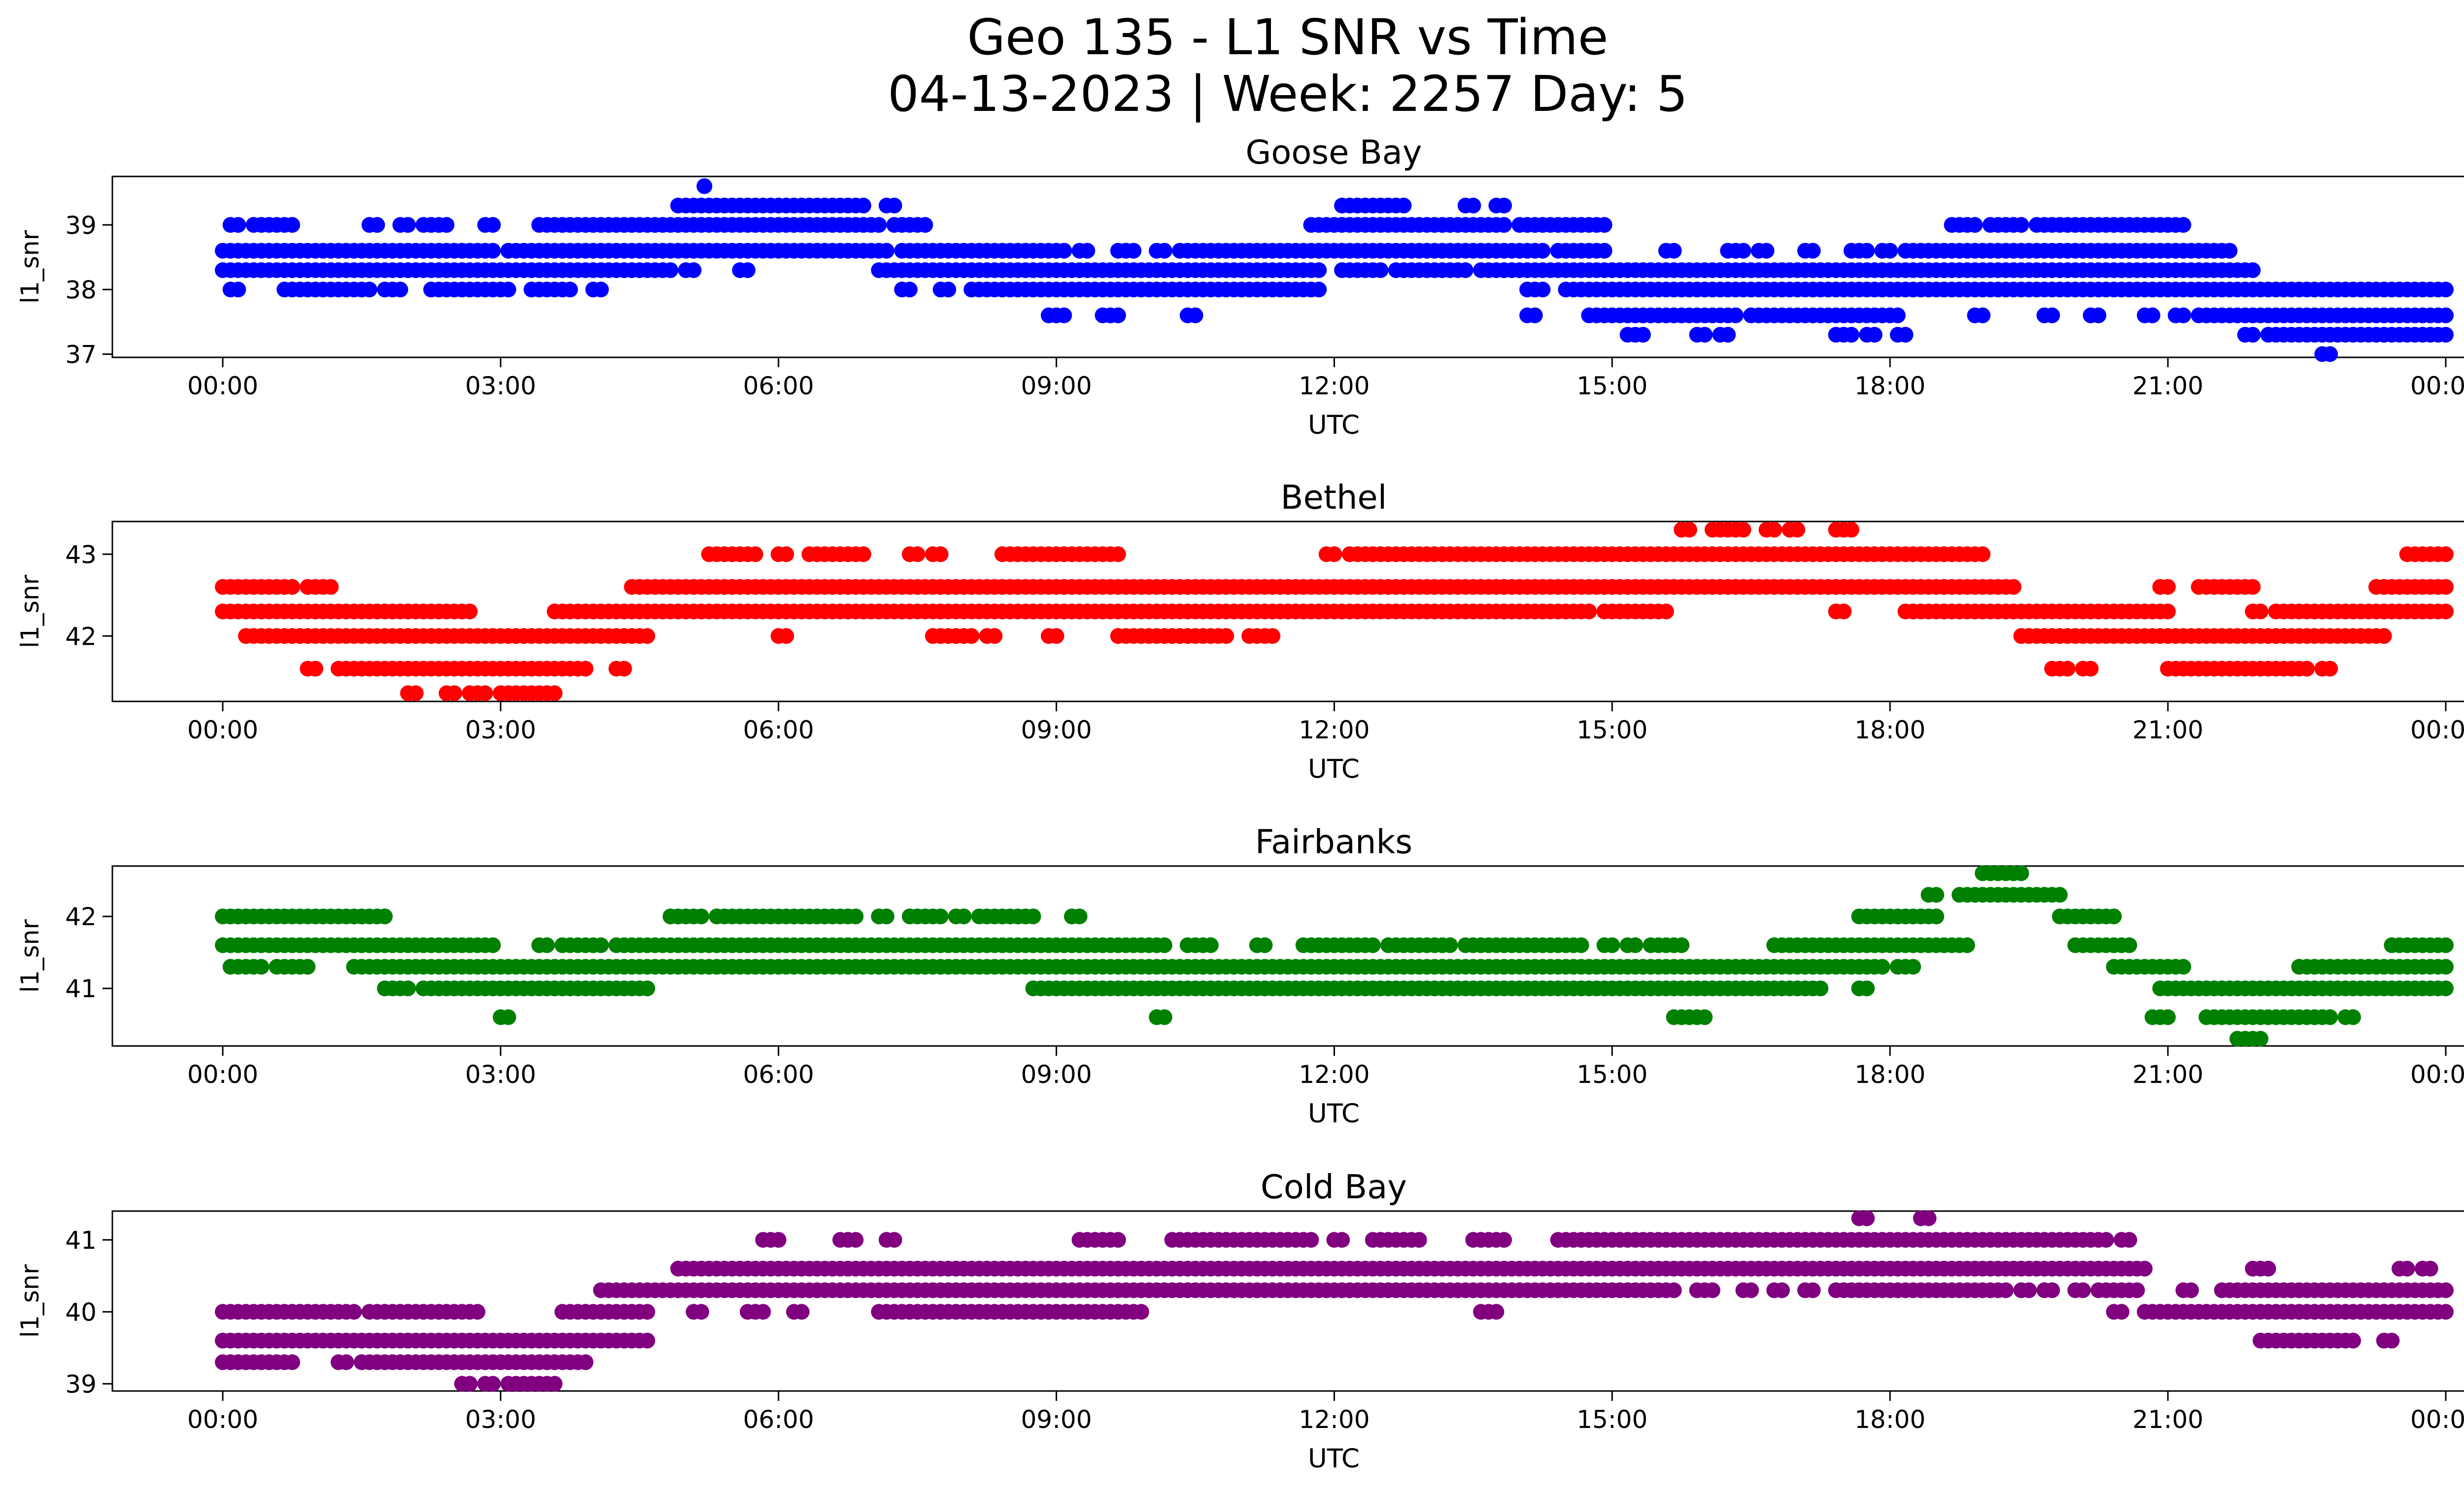 The width and height of the screenshot is (2464, 1495). I want to click on y-axis-label: l1_snr, so click(30, 1301).